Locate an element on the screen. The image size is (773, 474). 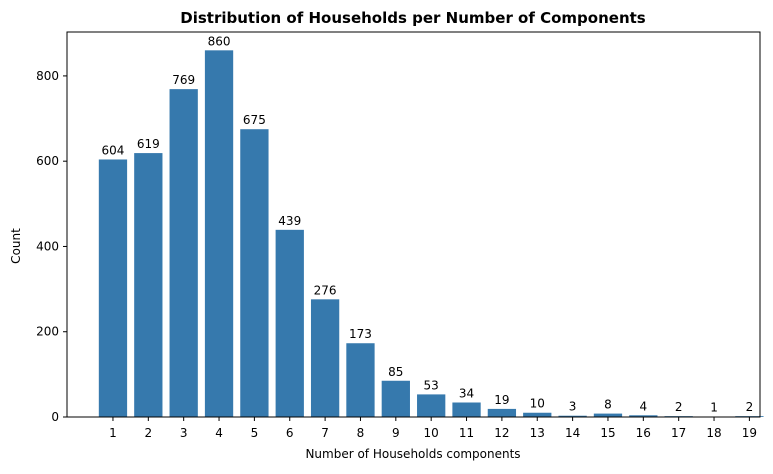
value-label-6: 439 is located at coordinates (289, 221).